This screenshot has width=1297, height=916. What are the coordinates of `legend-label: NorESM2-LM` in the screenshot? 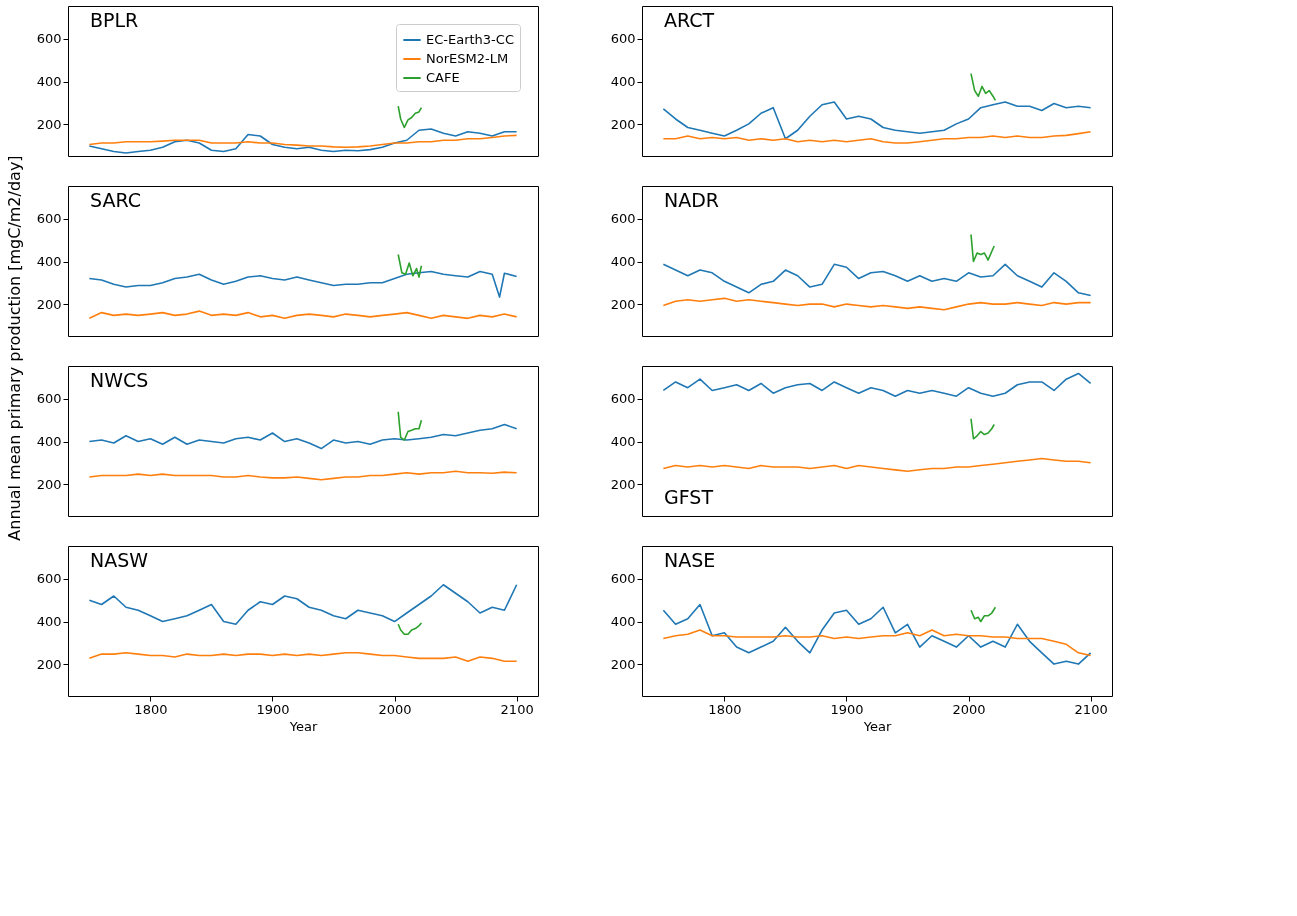 It's located at (467, 58).